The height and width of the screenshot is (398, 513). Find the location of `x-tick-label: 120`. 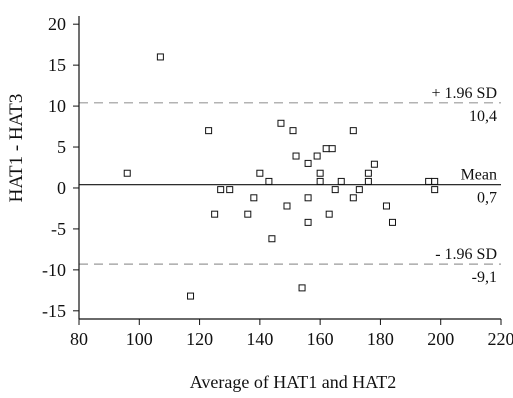

x-tick-label: 120 is located at coordinates (199, 339).